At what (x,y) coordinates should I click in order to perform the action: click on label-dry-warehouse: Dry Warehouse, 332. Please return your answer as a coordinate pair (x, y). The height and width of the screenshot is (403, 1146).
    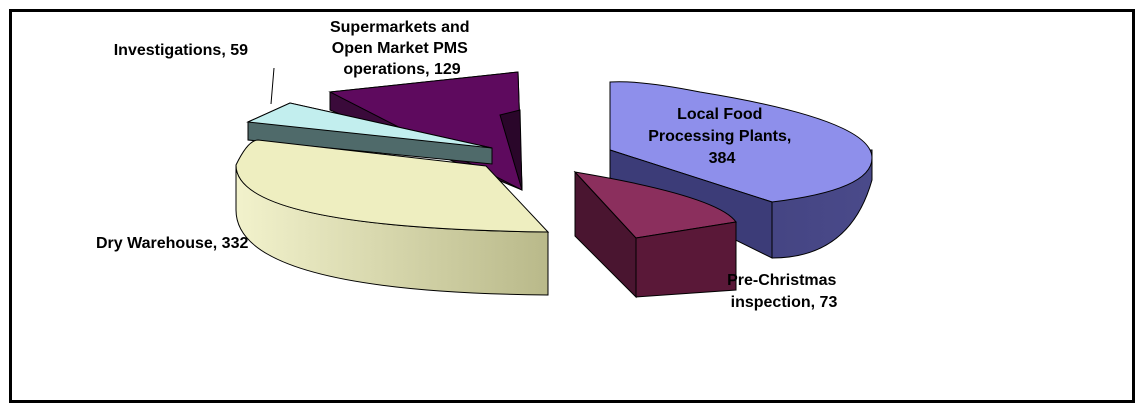
    Looking at the image, I should click on (172, 243).